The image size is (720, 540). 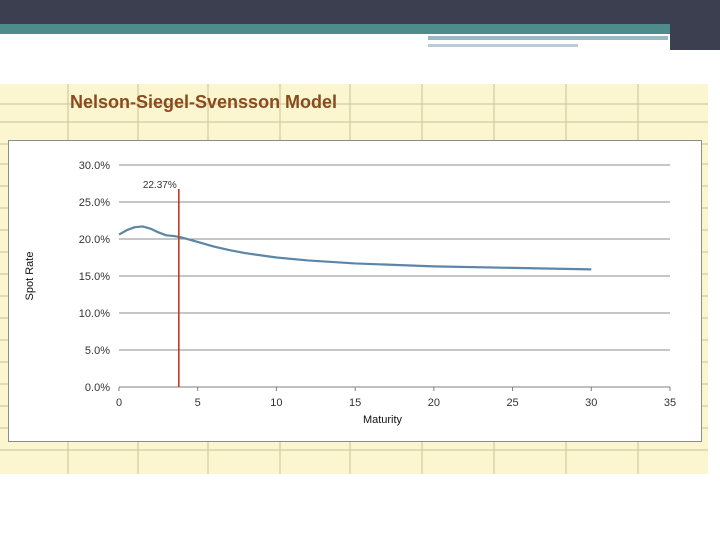 What do you see at coordinates (591, 403) in the screenshot?
I see `x-tick-label: 30` at bounding box center [591, 403].